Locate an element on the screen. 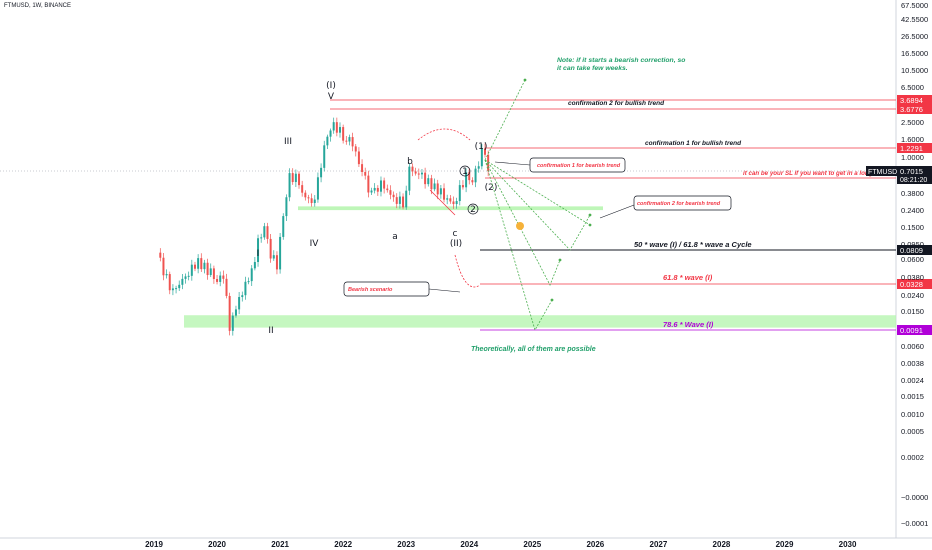 Image resolution: width=932 pixels, height=550 pixels. y-tick-label: 0.0380 is located at coordinates (912, 277).